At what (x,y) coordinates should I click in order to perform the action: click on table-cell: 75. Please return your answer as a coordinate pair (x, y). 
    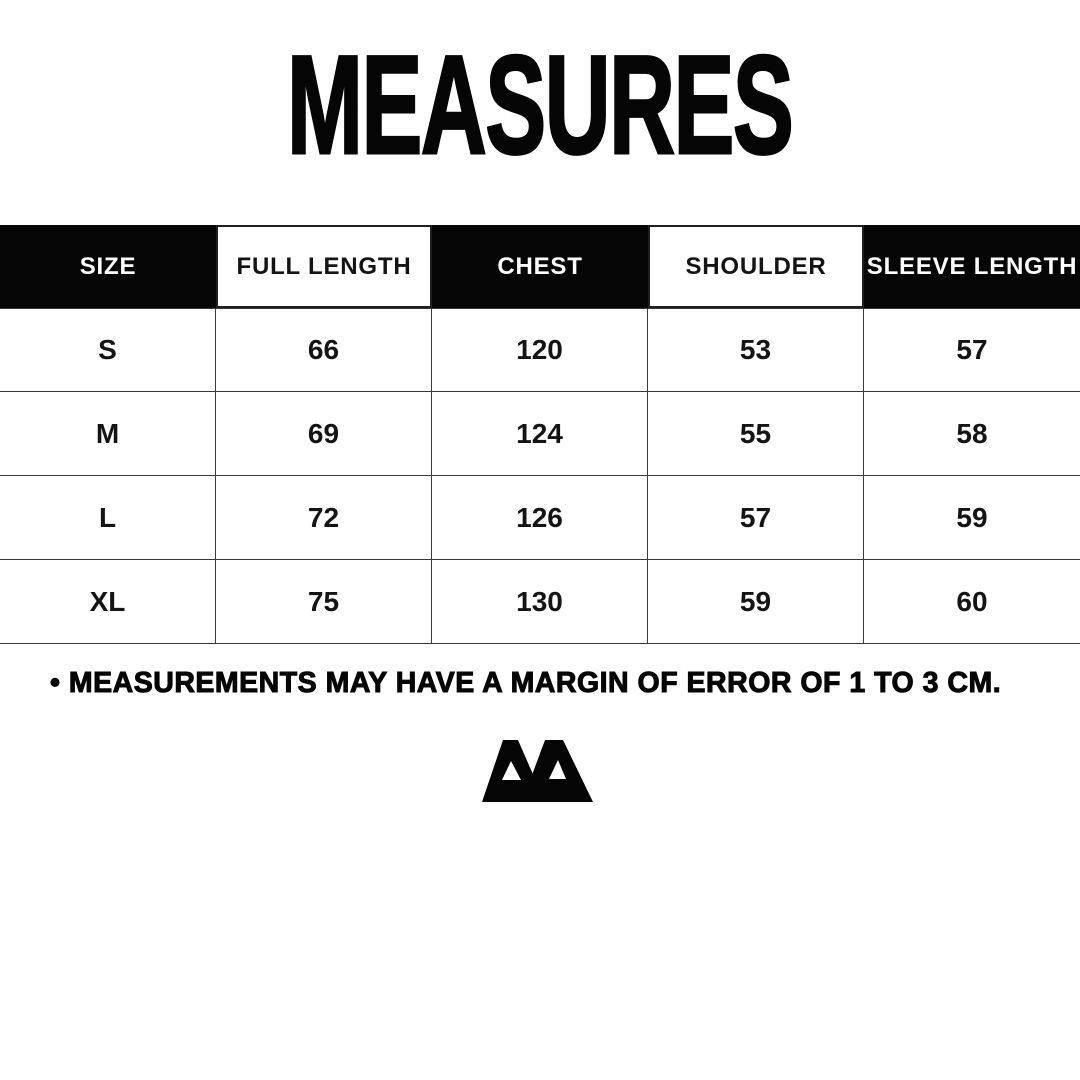
    Looking at the image, I should click on (324, 602).